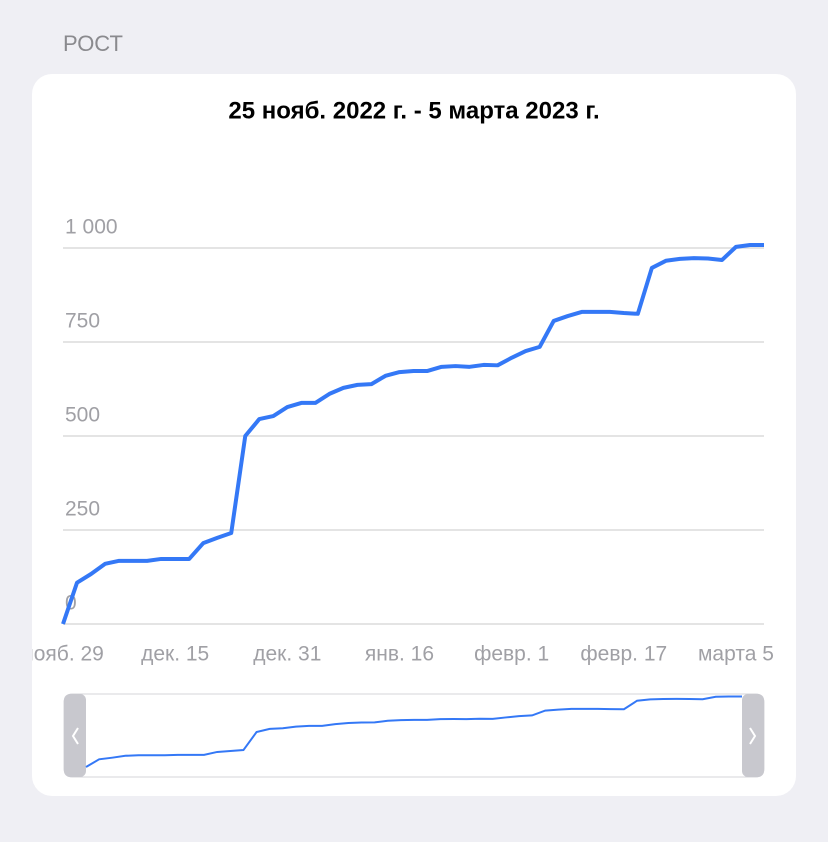 The width and height of the screenshot is (828, 842). I want to click on left-chevron, so click(75, 736).